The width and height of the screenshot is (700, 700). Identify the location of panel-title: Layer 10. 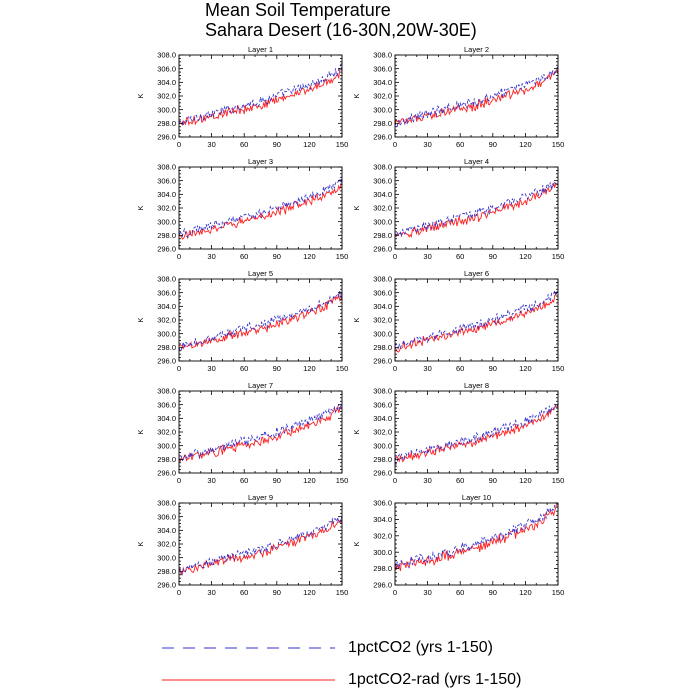
(476, 497).